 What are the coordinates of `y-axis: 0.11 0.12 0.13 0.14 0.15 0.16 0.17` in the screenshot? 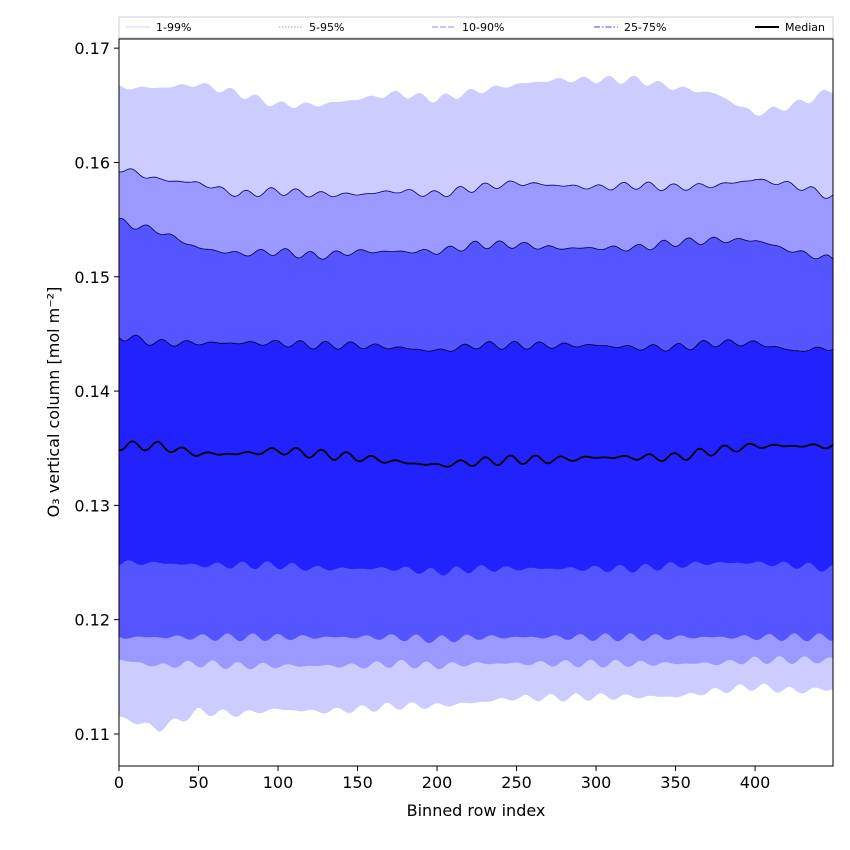 It's located at (96, 391).